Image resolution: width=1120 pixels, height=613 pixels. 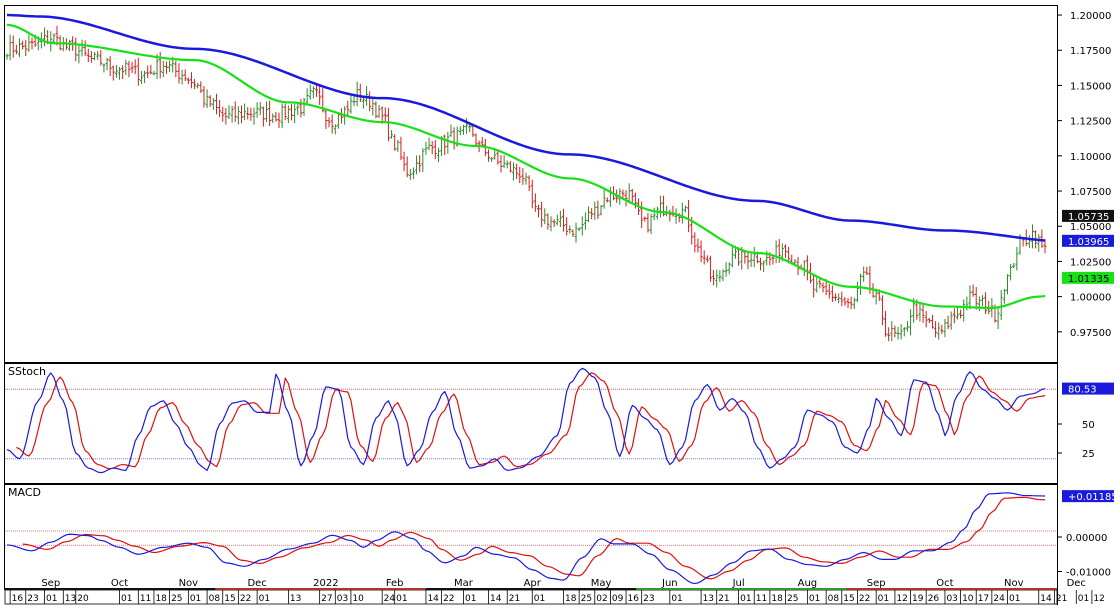 I want to click on macd-value-label: +0.01185, so click(x=1093, y=497).